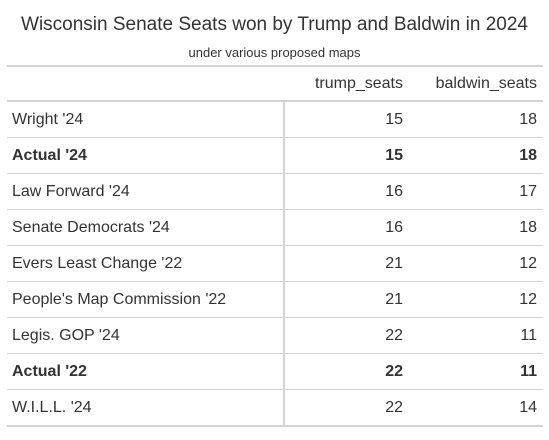 The width and height of the screenshot is (549, 440). Describe the element at coordinates (274, 52) in the screenshot. I see `table-subtitle: under various proposed maps` at that location.